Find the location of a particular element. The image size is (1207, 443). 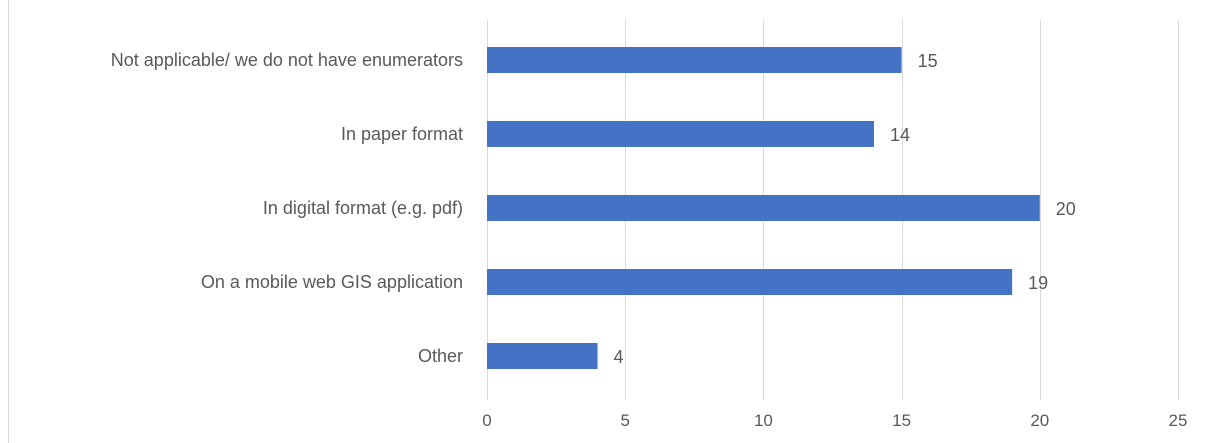

category-label-3: On a mobile web GIS application is located at coordinates (332, 282).